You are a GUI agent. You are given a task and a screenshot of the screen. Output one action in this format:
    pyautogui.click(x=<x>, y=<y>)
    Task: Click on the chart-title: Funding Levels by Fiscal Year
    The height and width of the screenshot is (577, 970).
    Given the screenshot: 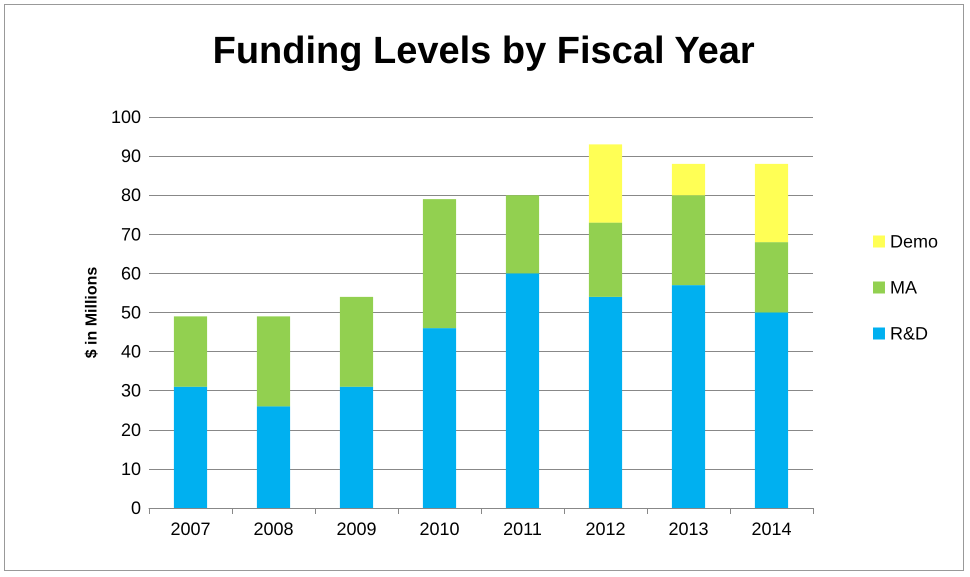 What is the action you would take?
    pyautogui.click(x=483, y=51)
    